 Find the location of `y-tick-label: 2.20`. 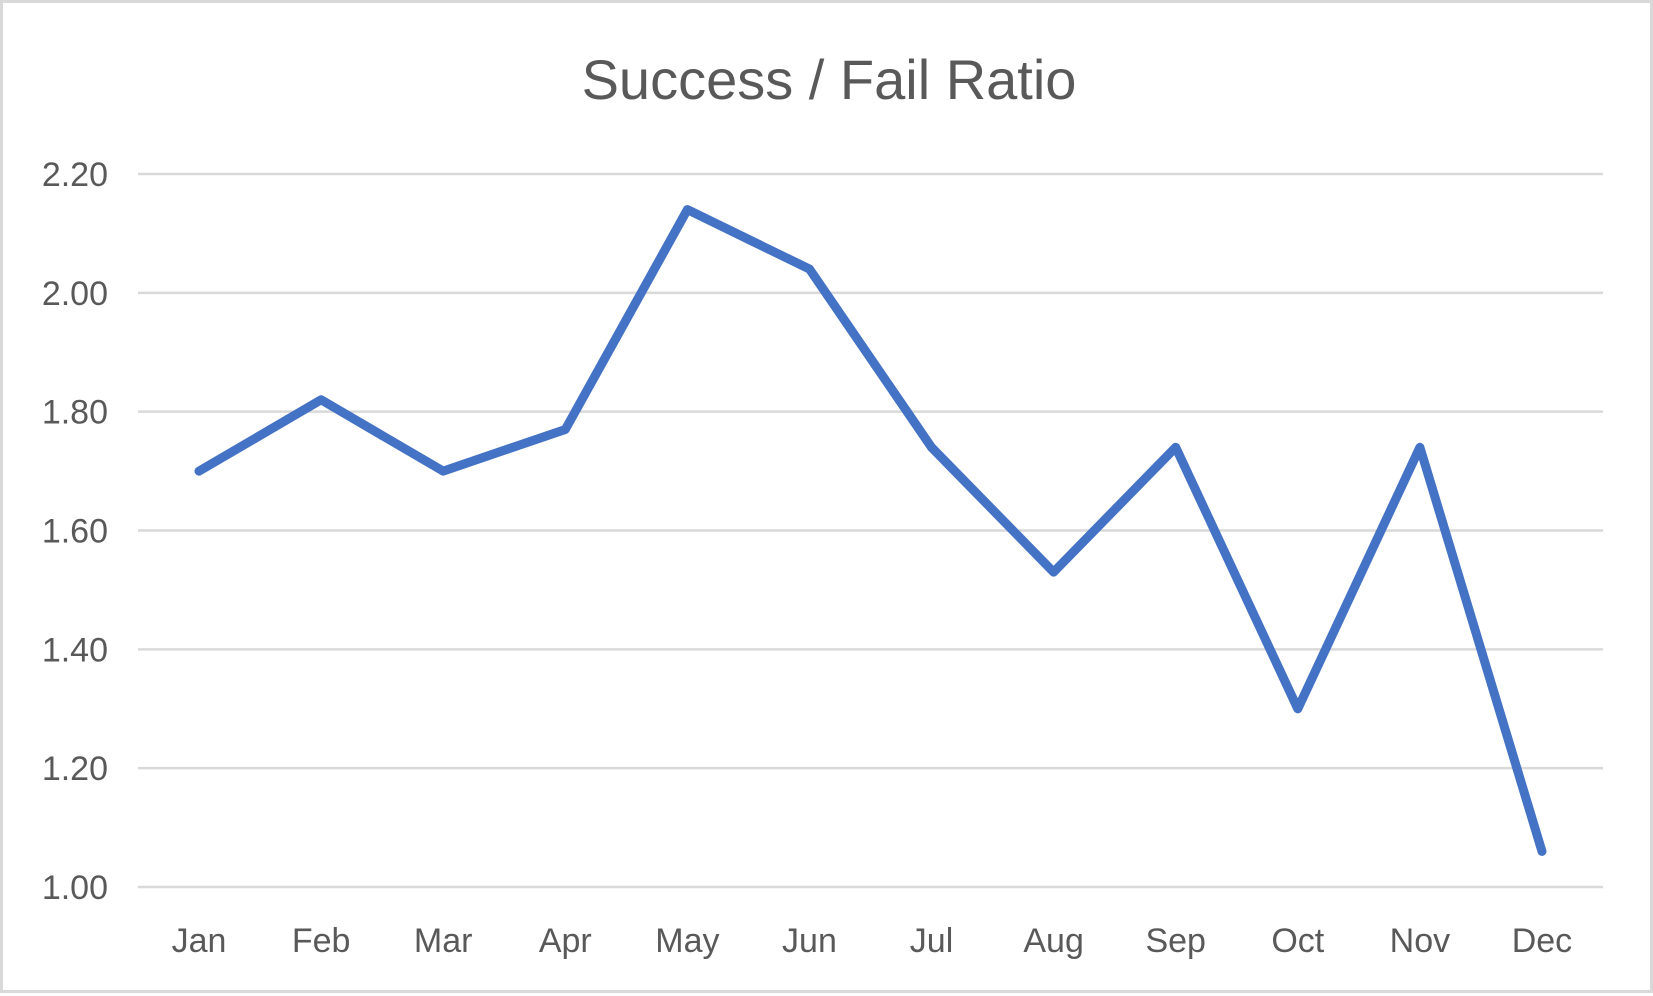

y-tick-label: 2.20 is located at coordinates (75, 175).